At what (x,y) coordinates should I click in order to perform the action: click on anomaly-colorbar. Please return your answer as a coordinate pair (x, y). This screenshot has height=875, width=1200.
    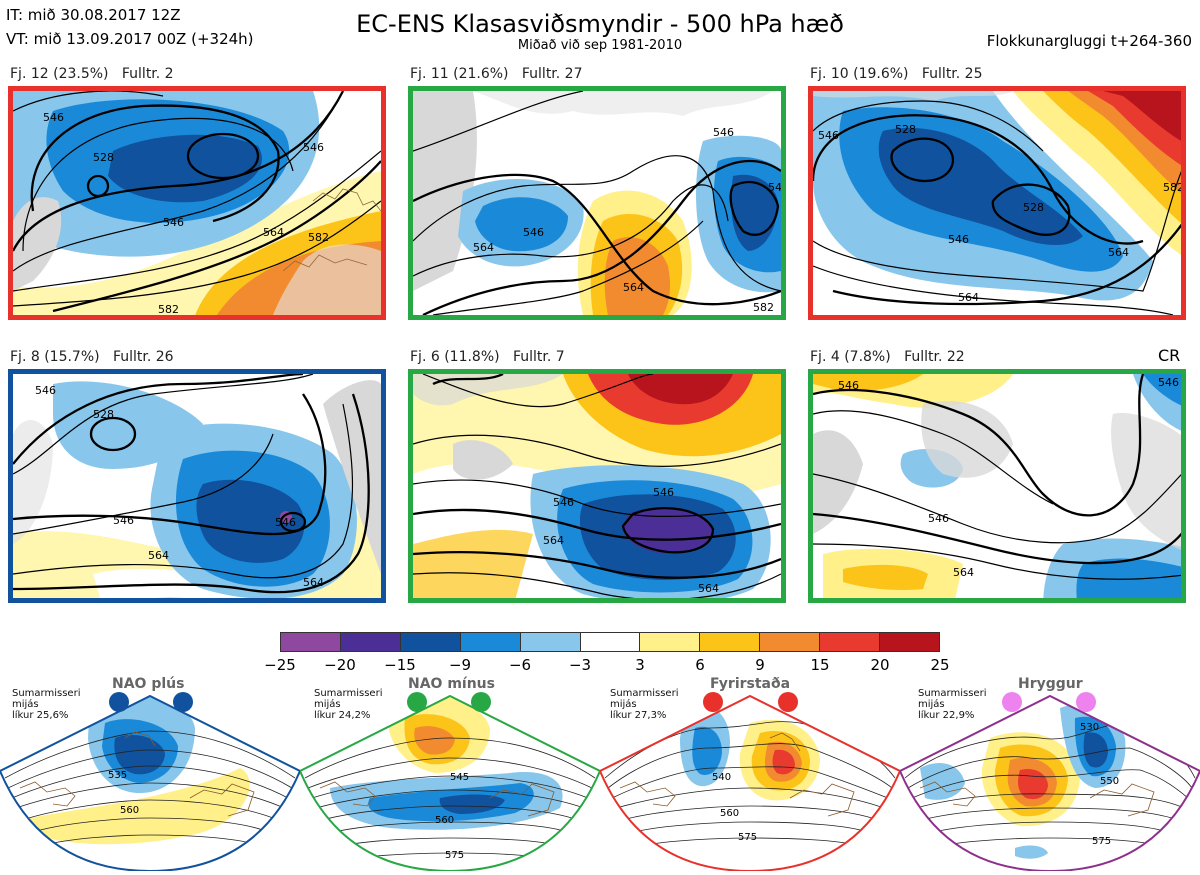
    Looking at the image, I should click on (610, 642).